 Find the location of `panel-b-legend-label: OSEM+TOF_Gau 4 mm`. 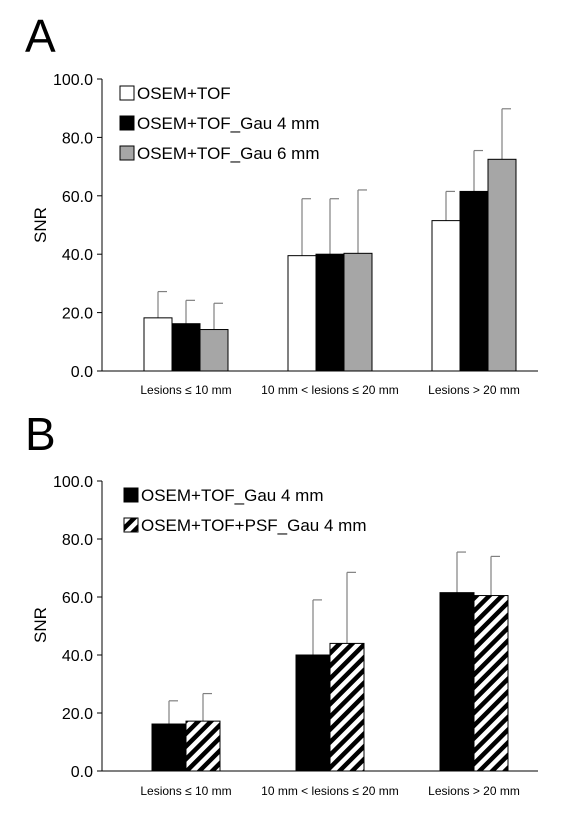

panel-b-legend-label: OSEM+TOF_Gau 4 mm is located at coordinates (232, 495).